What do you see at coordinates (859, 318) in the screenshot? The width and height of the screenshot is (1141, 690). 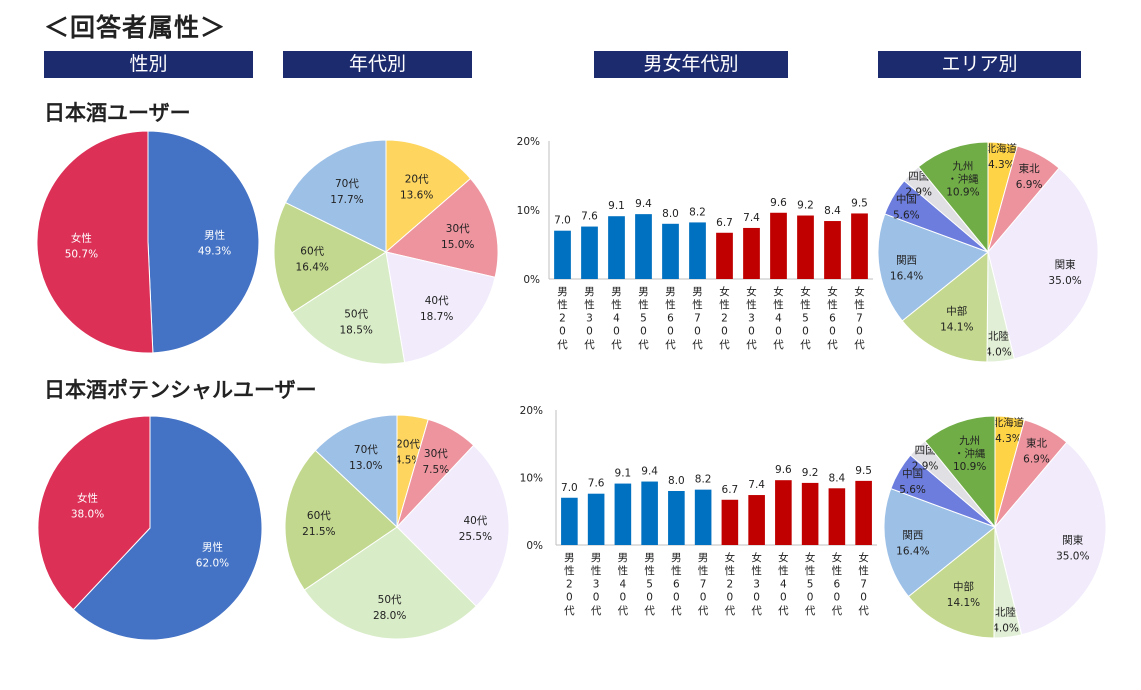 I see `category-label: 女性 7 0 代` at bounding box center [859, 318].